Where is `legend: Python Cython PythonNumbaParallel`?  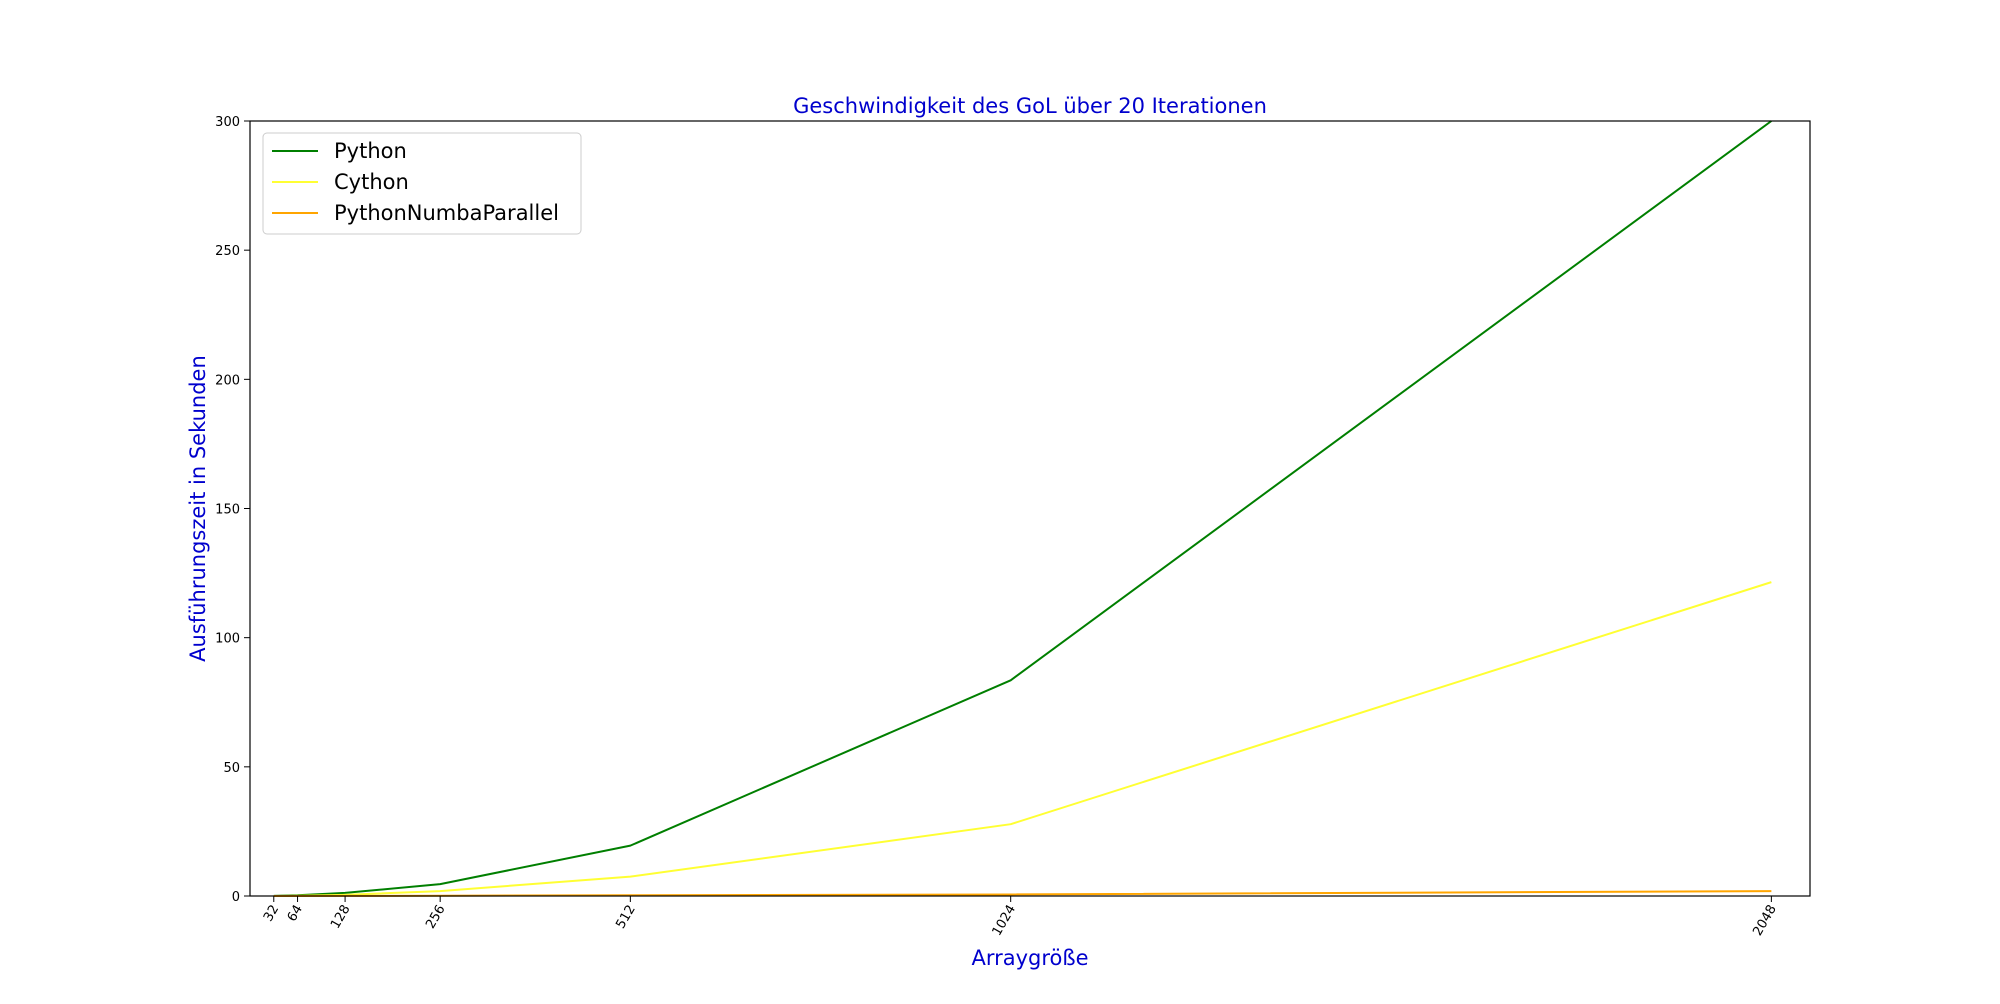 legend: Python Cython PythonNumbaParallel is located at coordinates (422, 183).